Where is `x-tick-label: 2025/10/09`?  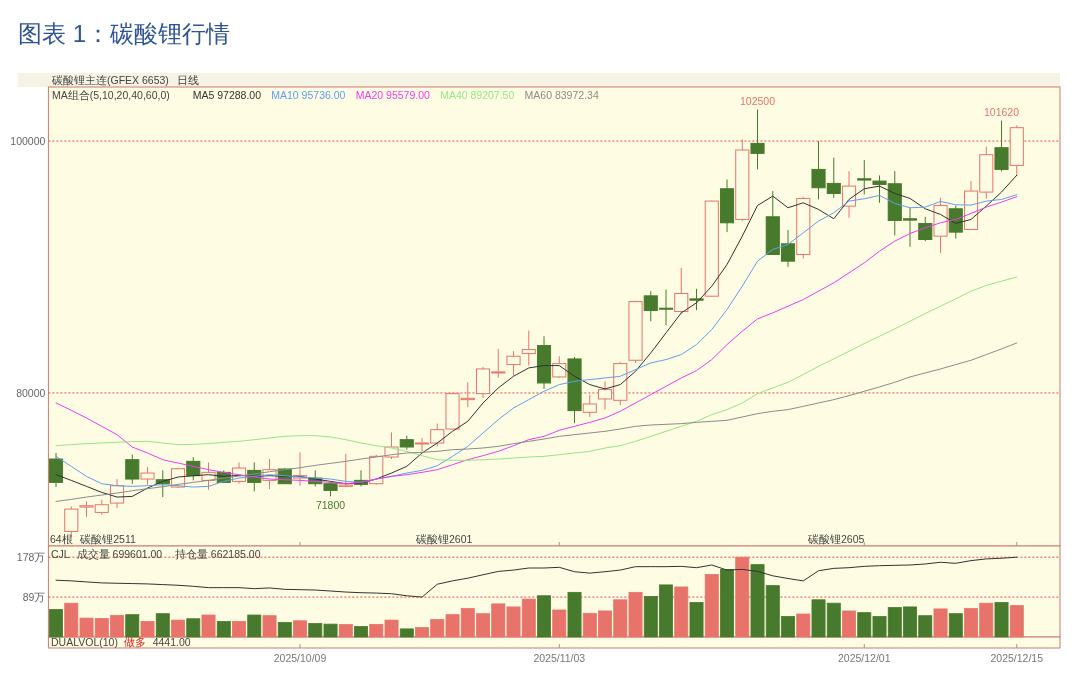 x-tick-label: 2025/10/09 is located at coordinates (300, 658).